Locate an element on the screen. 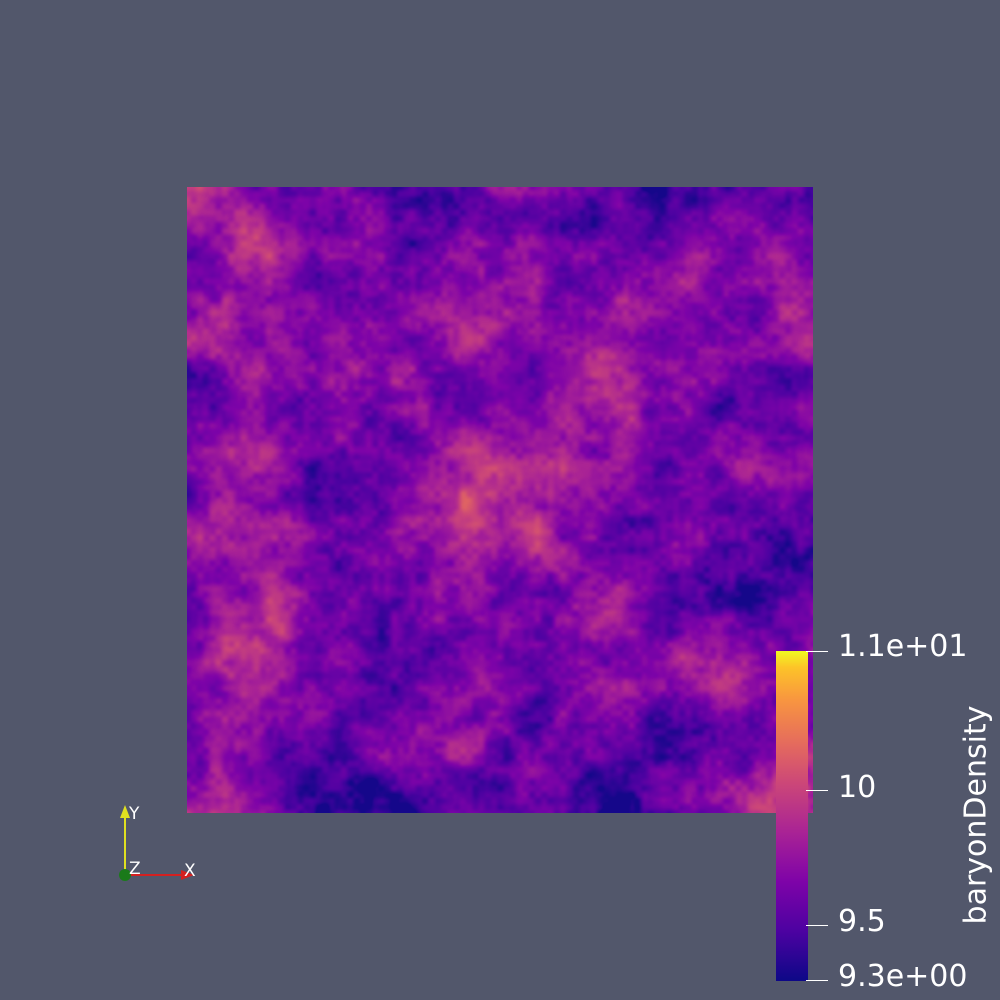  scalar-bar-tick-max is located at coordinates (817, 651).